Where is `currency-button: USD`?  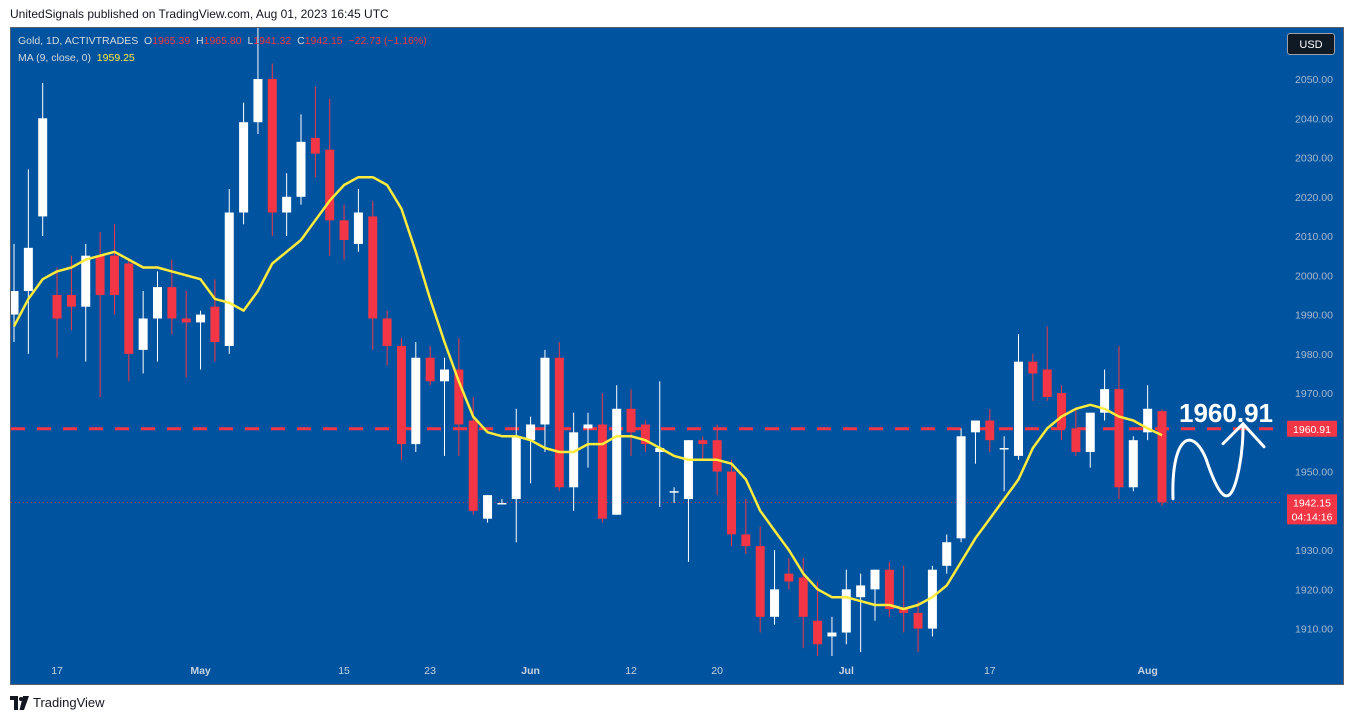
currency-button: USD is located at coordinates (1311, 44).